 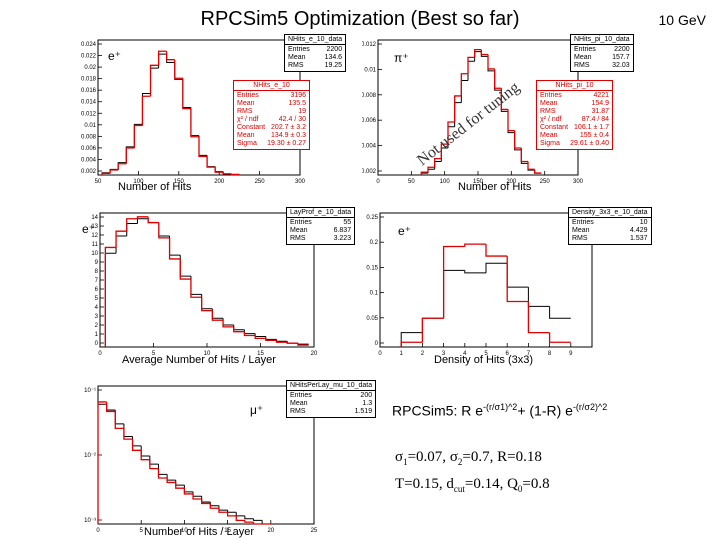 What do you see at coordinates (331, 403) in the screenshot?
I see `stats-row: Mean 1.3` at bounding box center [331, 403].